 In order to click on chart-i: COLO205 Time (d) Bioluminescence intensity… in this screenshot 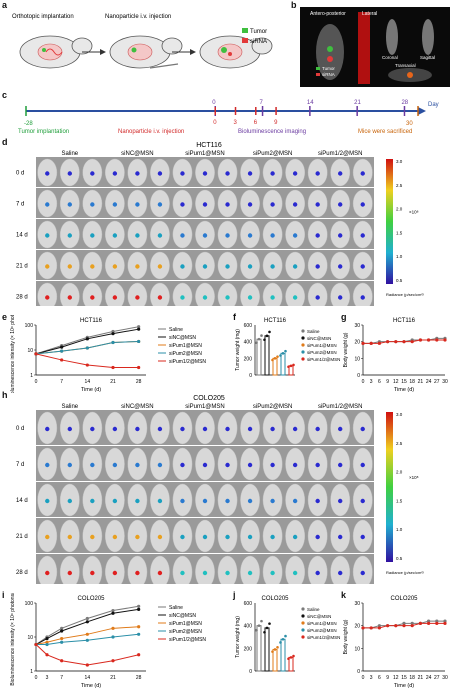, I will do `click(108, 641)`.